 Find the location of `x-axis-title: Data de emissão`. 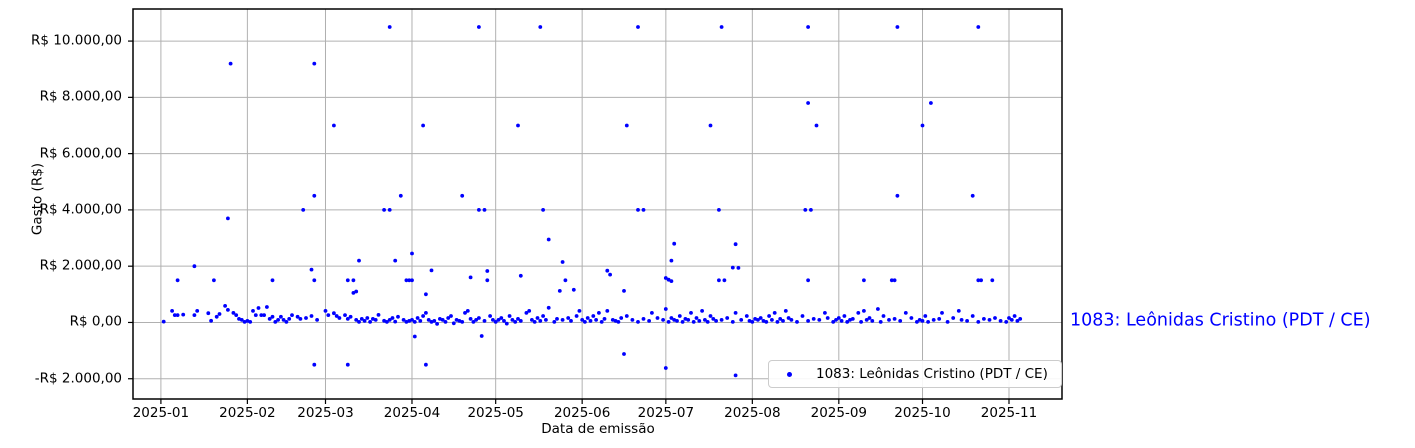

x-axis-title: Data de emissão is located at coordinates (598, 429).